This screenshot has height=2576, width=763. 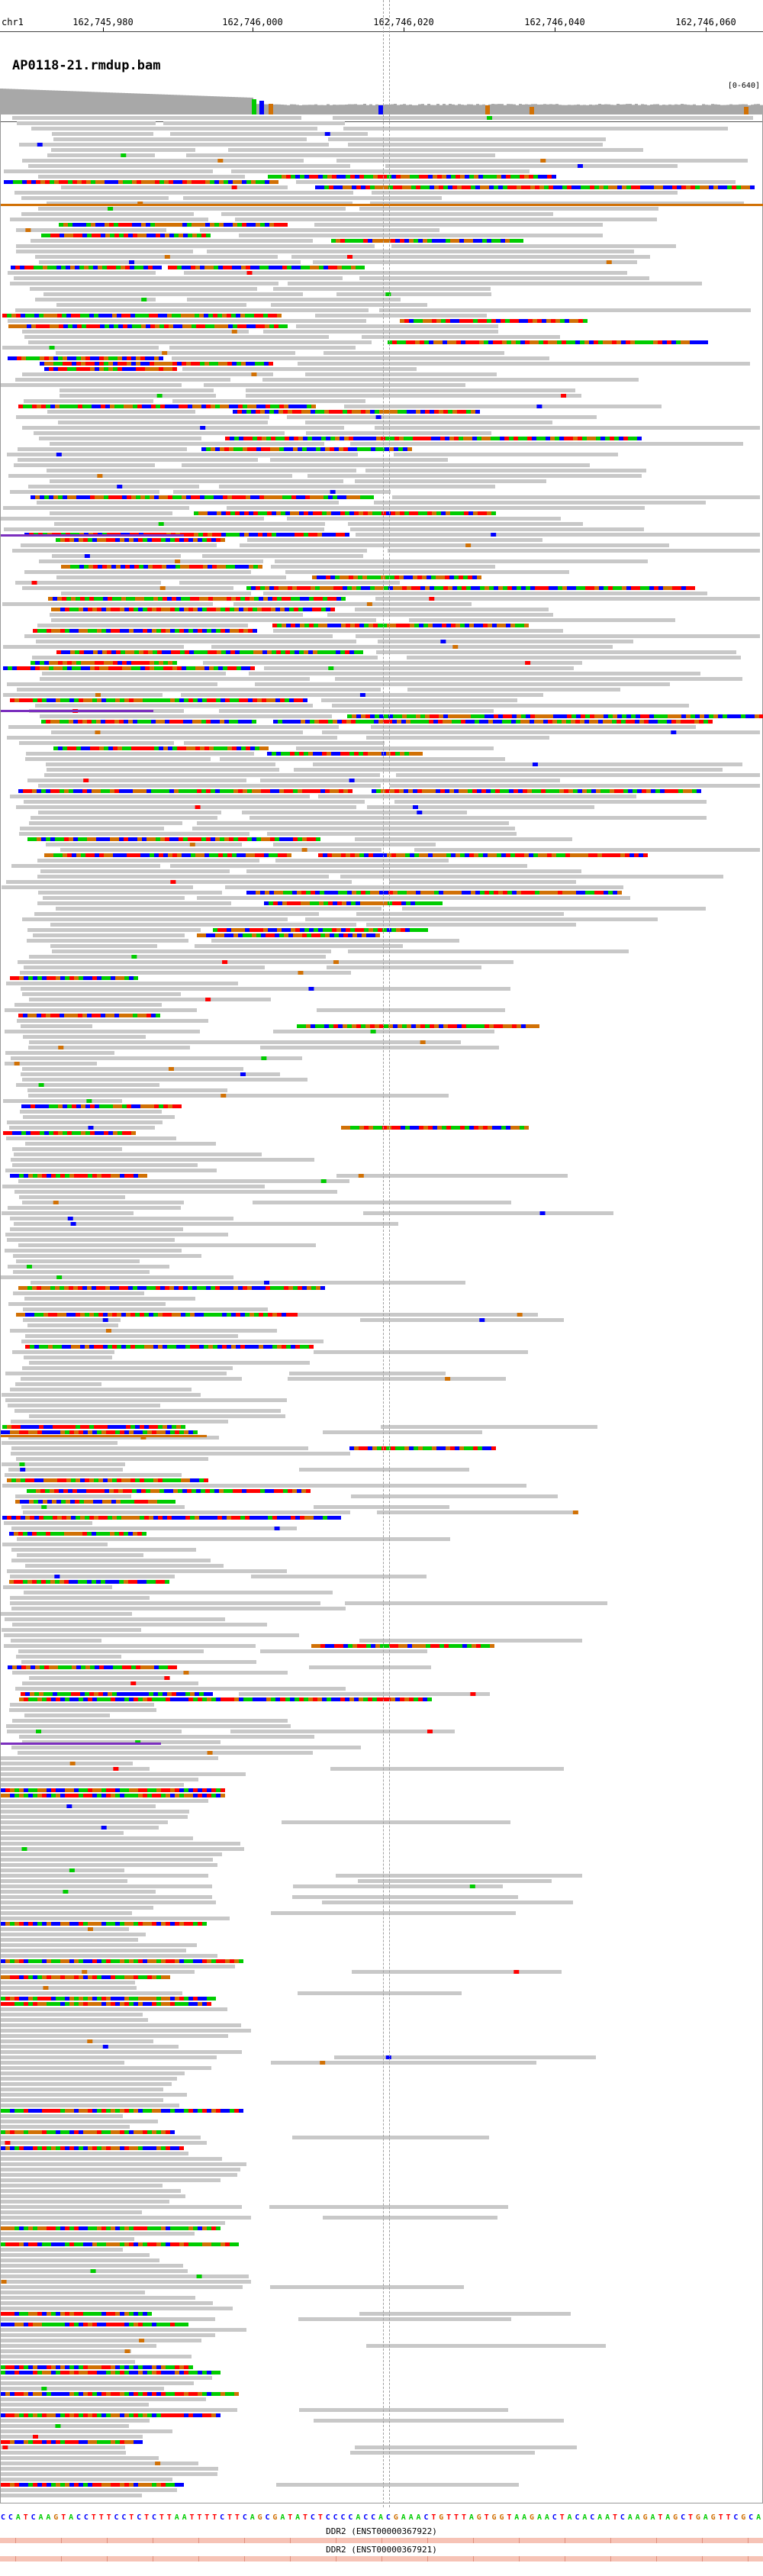 I want to click on track-header, so click(x=382, y=89).